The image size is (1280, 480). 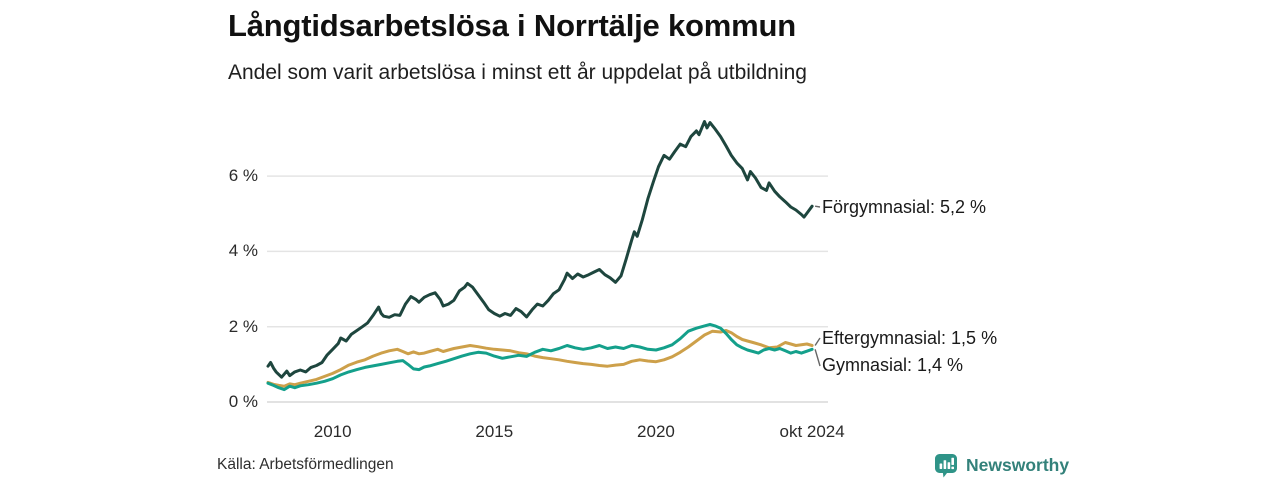 I want to click on series-label-gymnasial: Gymnasial: 1,4 %, so click(x=893, y=365).